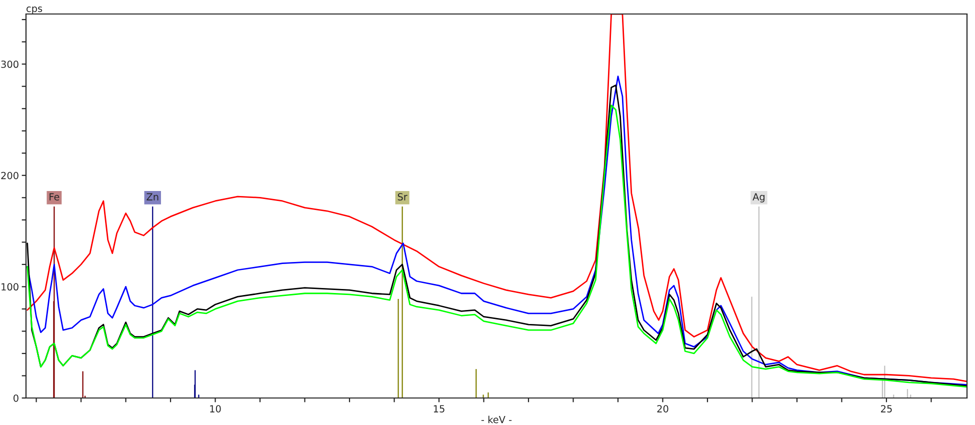  I want to click on annotation: Ag, so click(758, 197).